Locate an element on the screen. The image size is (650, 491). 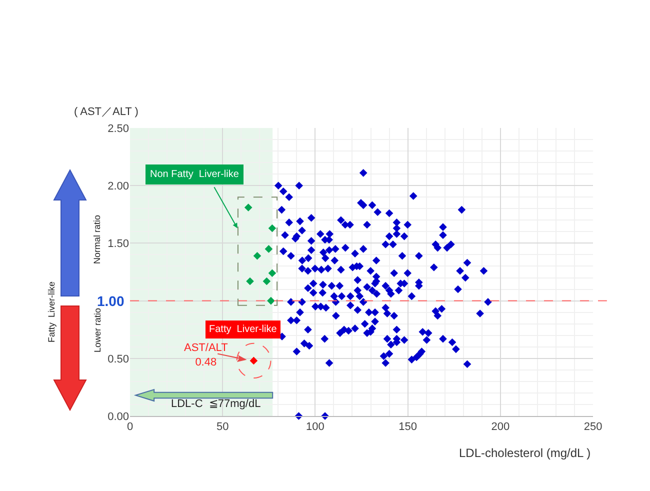
y-tick-label: 2.50 is located at coordinates (118, 128).